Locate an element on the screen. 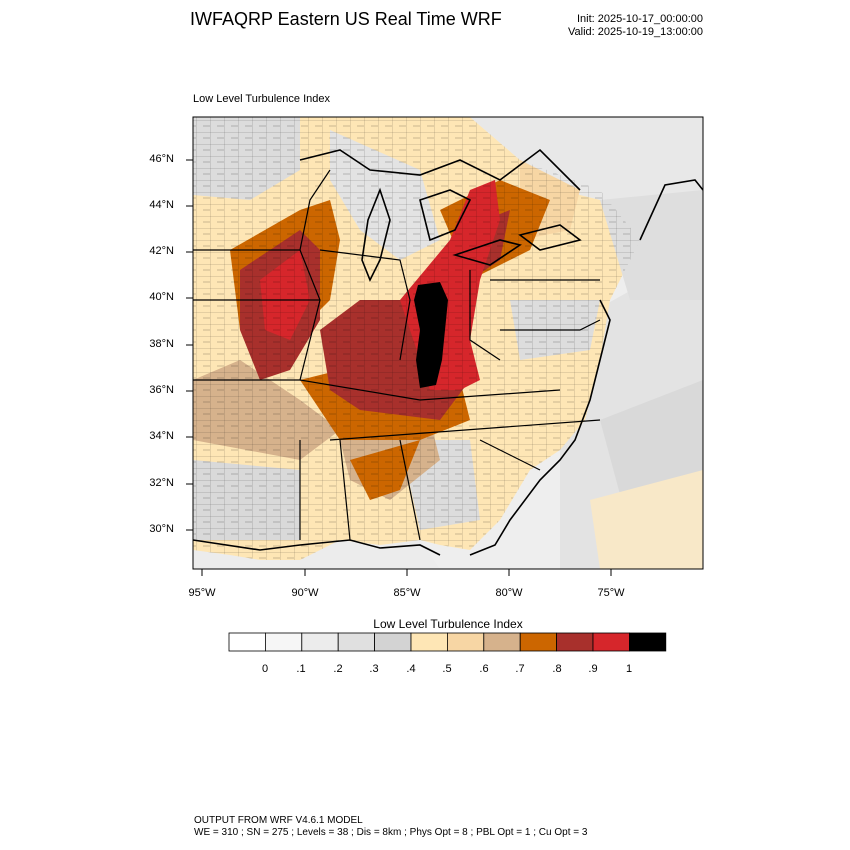 The width and height of the screenshot is (850, 850). lat-label: 34°N is located at coordinates (161, 436).